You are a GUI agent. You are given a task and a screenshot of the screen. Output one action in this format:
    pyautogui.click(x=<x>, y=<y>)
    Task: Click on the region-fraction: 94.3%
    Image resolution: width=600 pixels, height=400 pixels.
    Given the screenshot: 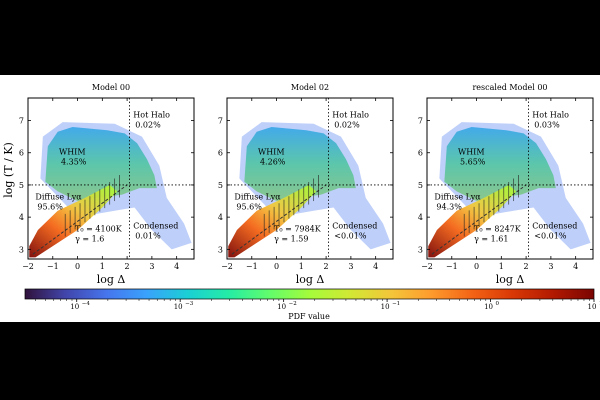 What is the action you would take?
    pyautogui.click(x=449, y=206)
    